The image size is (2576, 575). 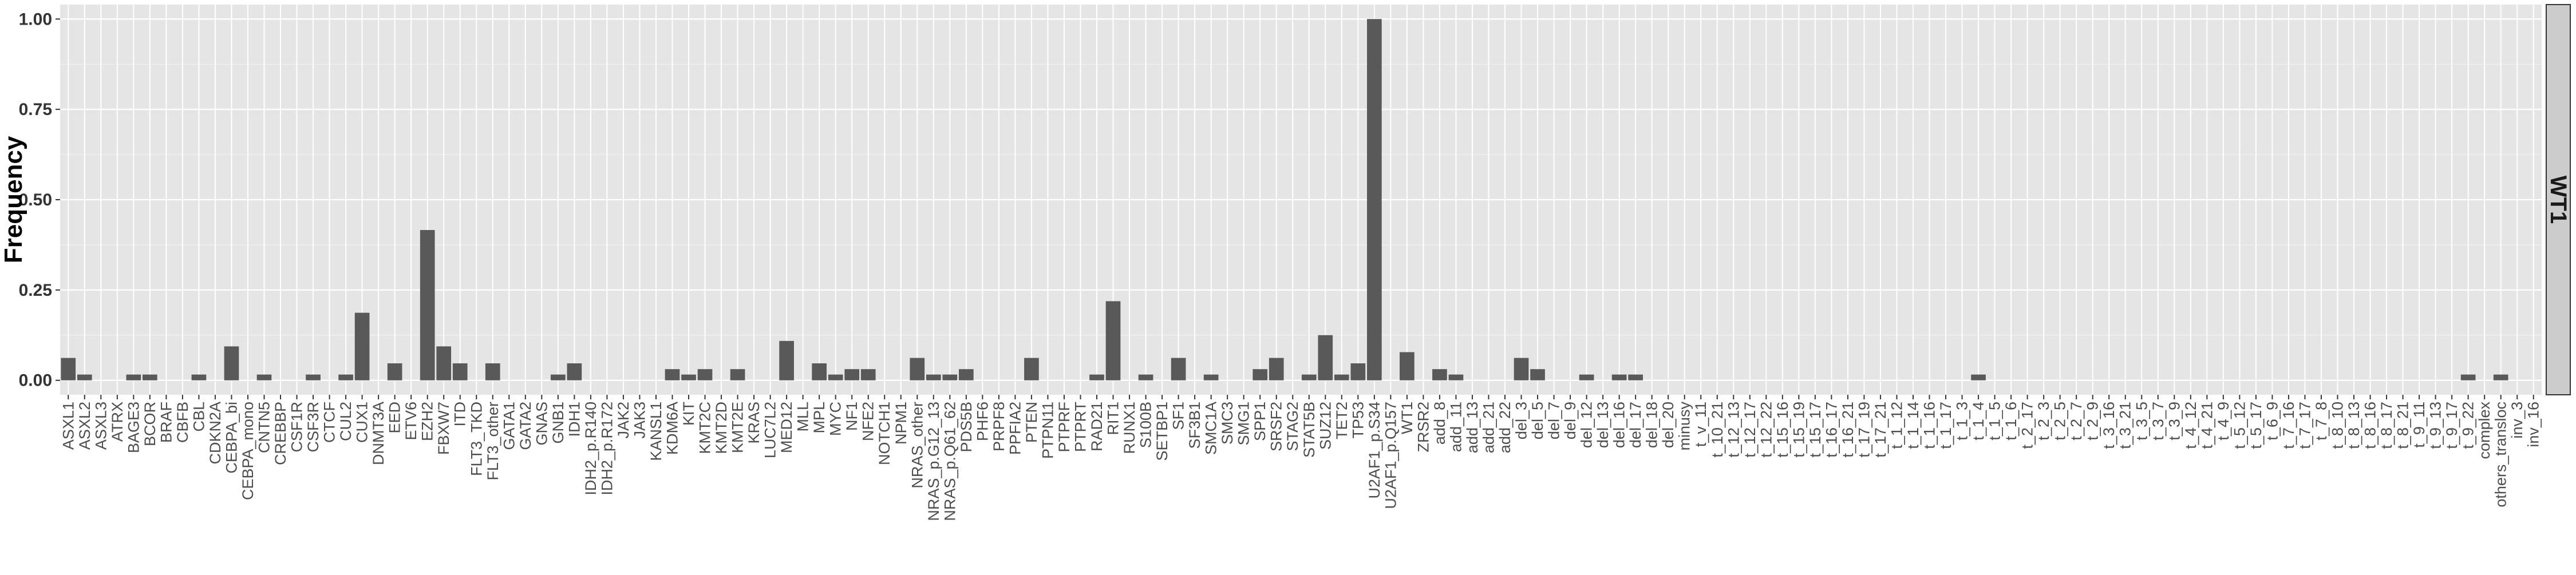 What do you see at coordinates (362, 346) in the screenshot?
I see `bar-CUX1` at bounding box center [362, 346].